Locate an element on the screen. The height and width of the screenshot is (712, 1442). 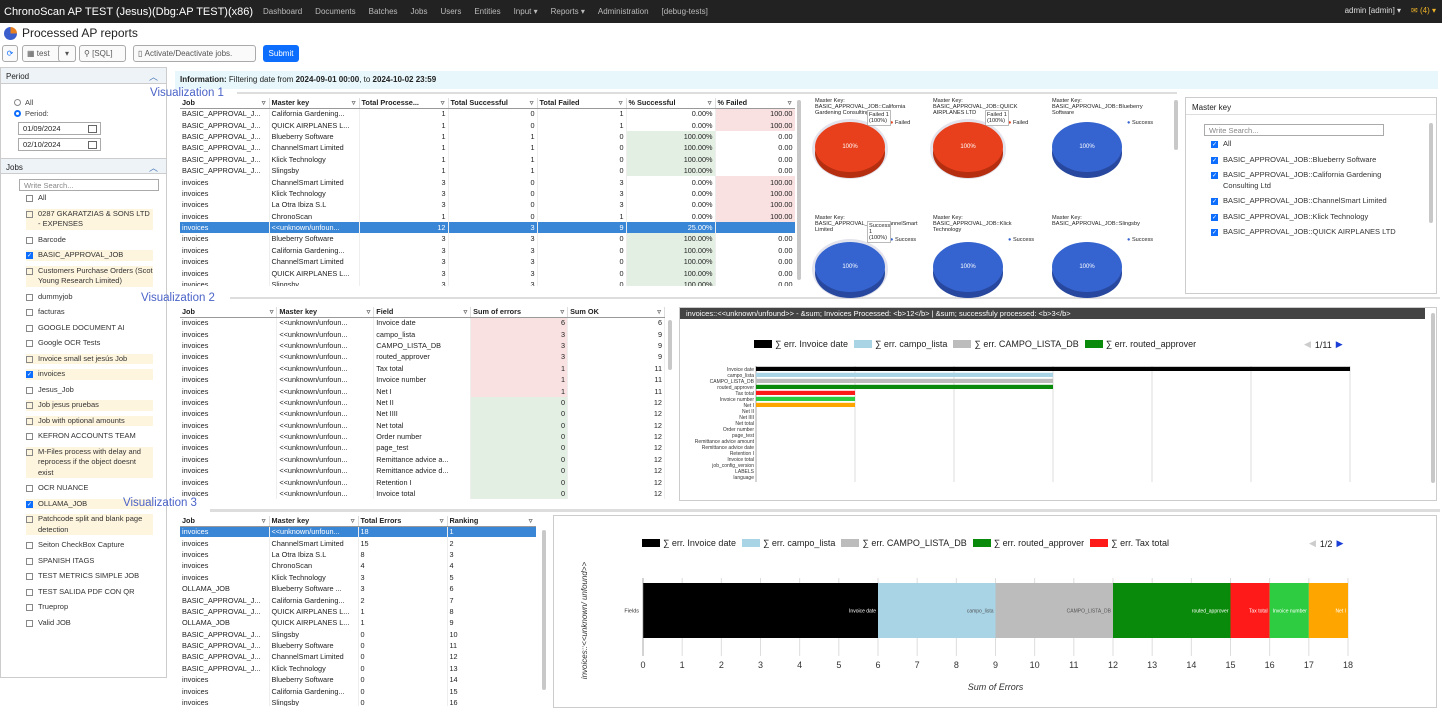
nav-administration: Administration is located at coordinates (623, 11).